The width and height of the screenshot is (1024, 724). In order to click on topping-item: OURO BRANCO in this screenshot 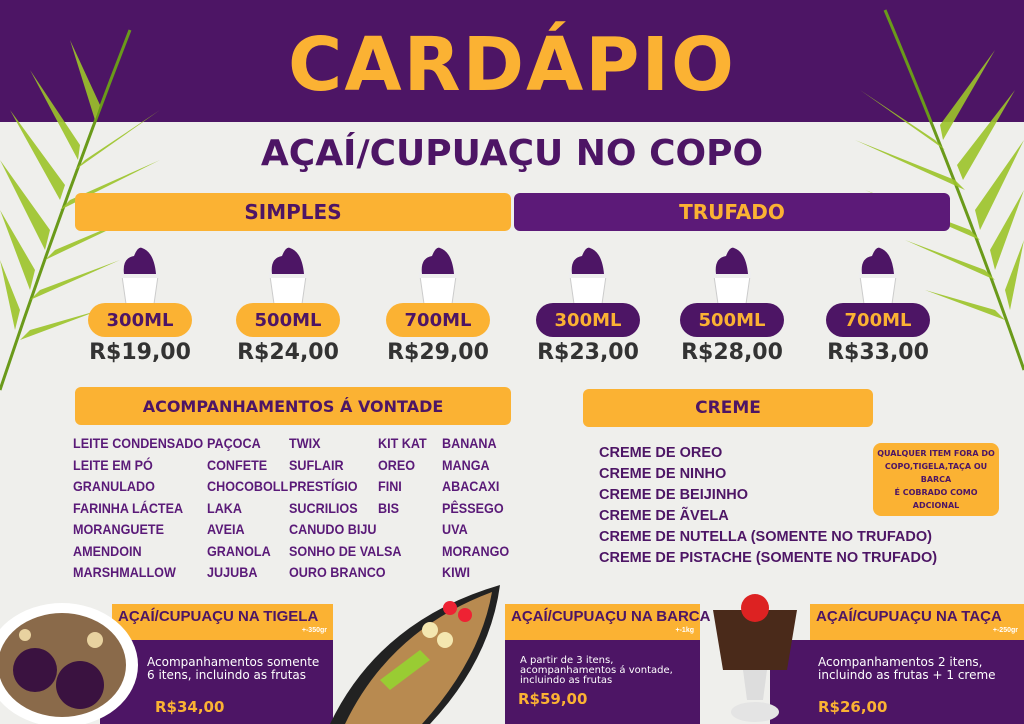, I will do `click(337, 572)`.